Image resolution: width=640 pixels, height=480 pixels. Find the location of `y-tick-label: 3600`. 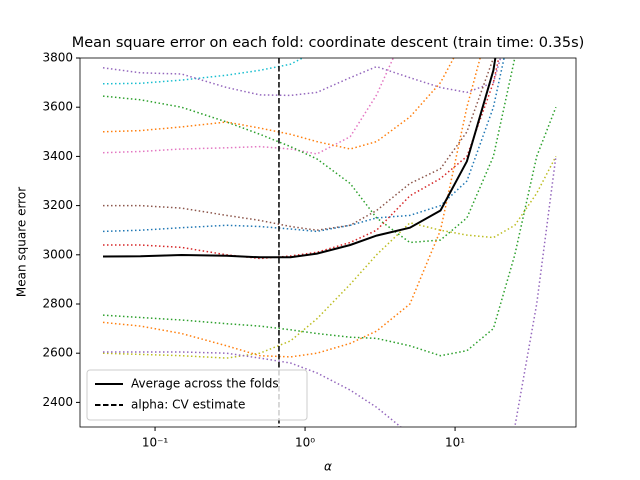

y-tick-label: 3600 is located at coordinates (57, 107).